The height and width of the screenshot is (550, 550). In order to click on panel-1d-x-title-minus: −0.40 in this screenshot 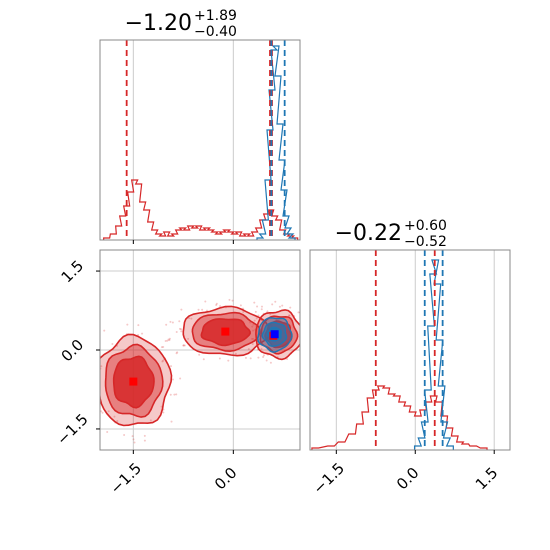, I will do `click(215, 32)`.